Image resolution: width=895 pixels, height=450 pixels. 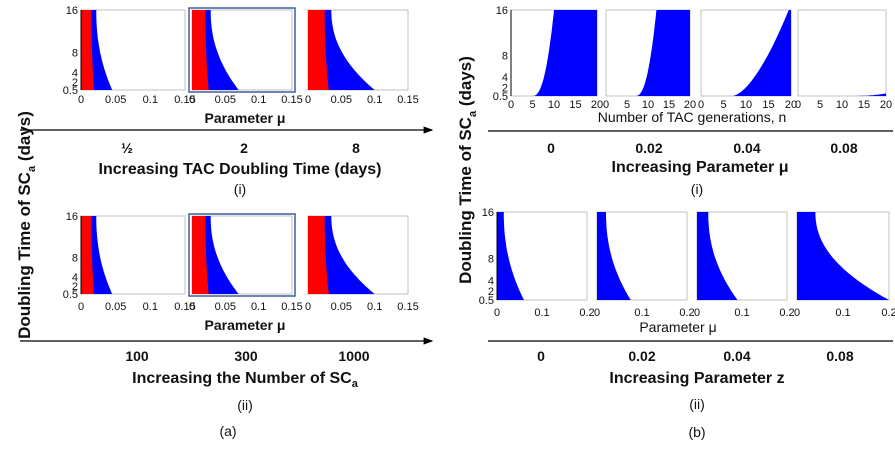 What do you see at coordinates (72, 217) in the screenshot?
I see `a-ii-plot1-ytick-16: 16` at bounding box center [72, 217].